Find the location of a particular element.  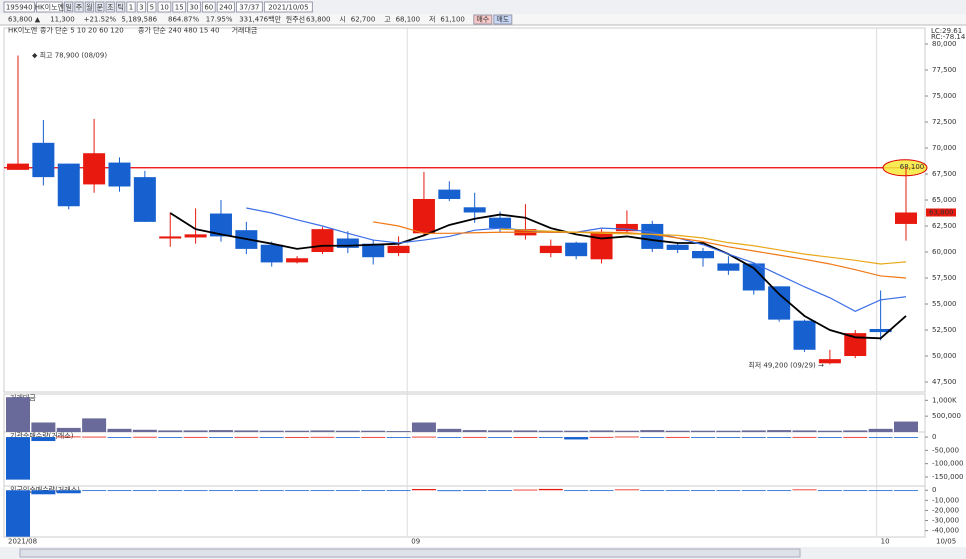

unit-button: 분 is located at coordinates (100, 8).